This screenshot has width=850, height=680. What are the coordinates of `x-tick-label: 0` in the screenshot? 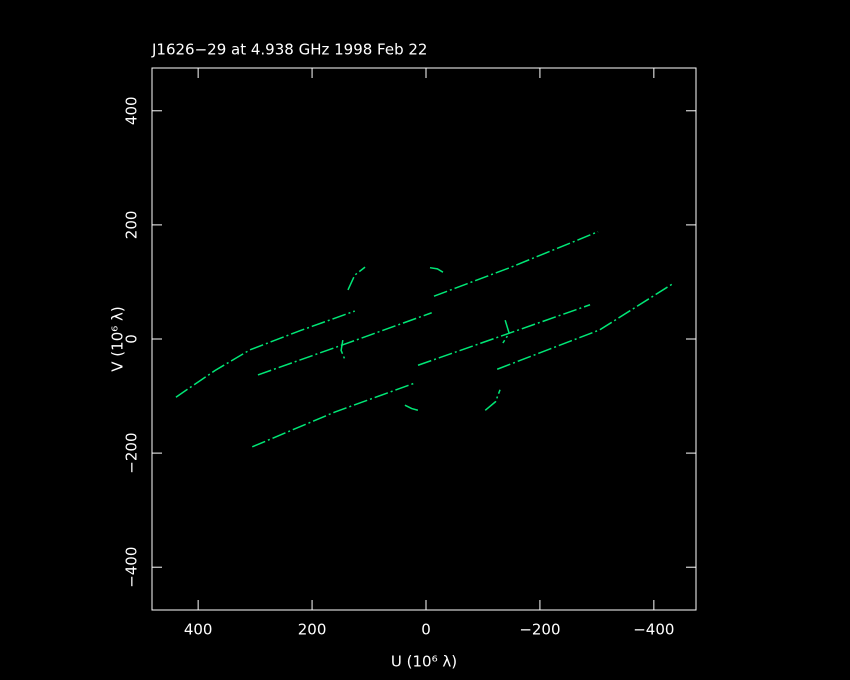 It's located at (426, 630).